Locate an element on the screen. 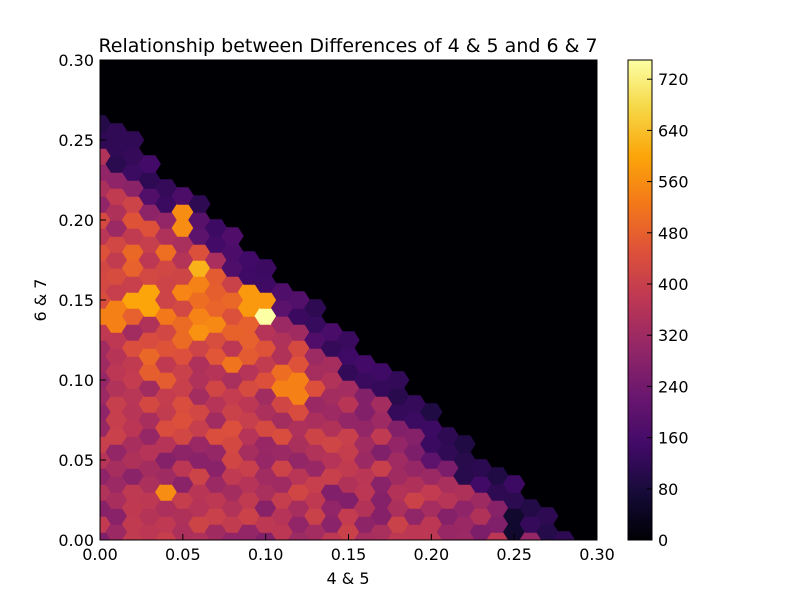  x-tick-label: 0.15 is located at coordinates (349, 554).